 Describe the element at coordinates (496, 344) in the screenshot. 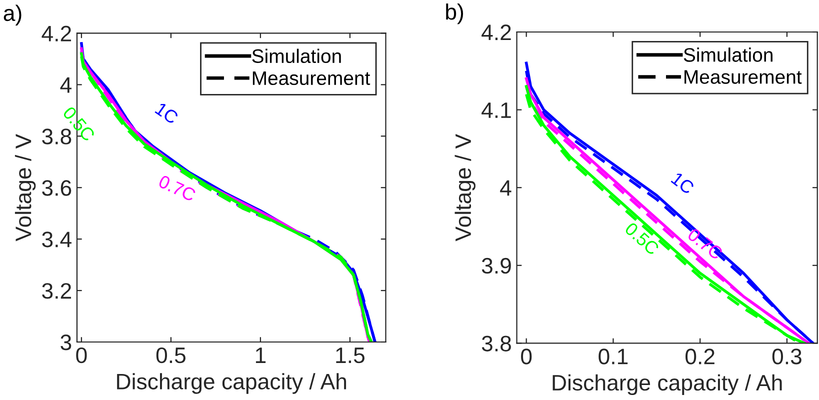

I see `y-tick-label: 3.8` at that location.